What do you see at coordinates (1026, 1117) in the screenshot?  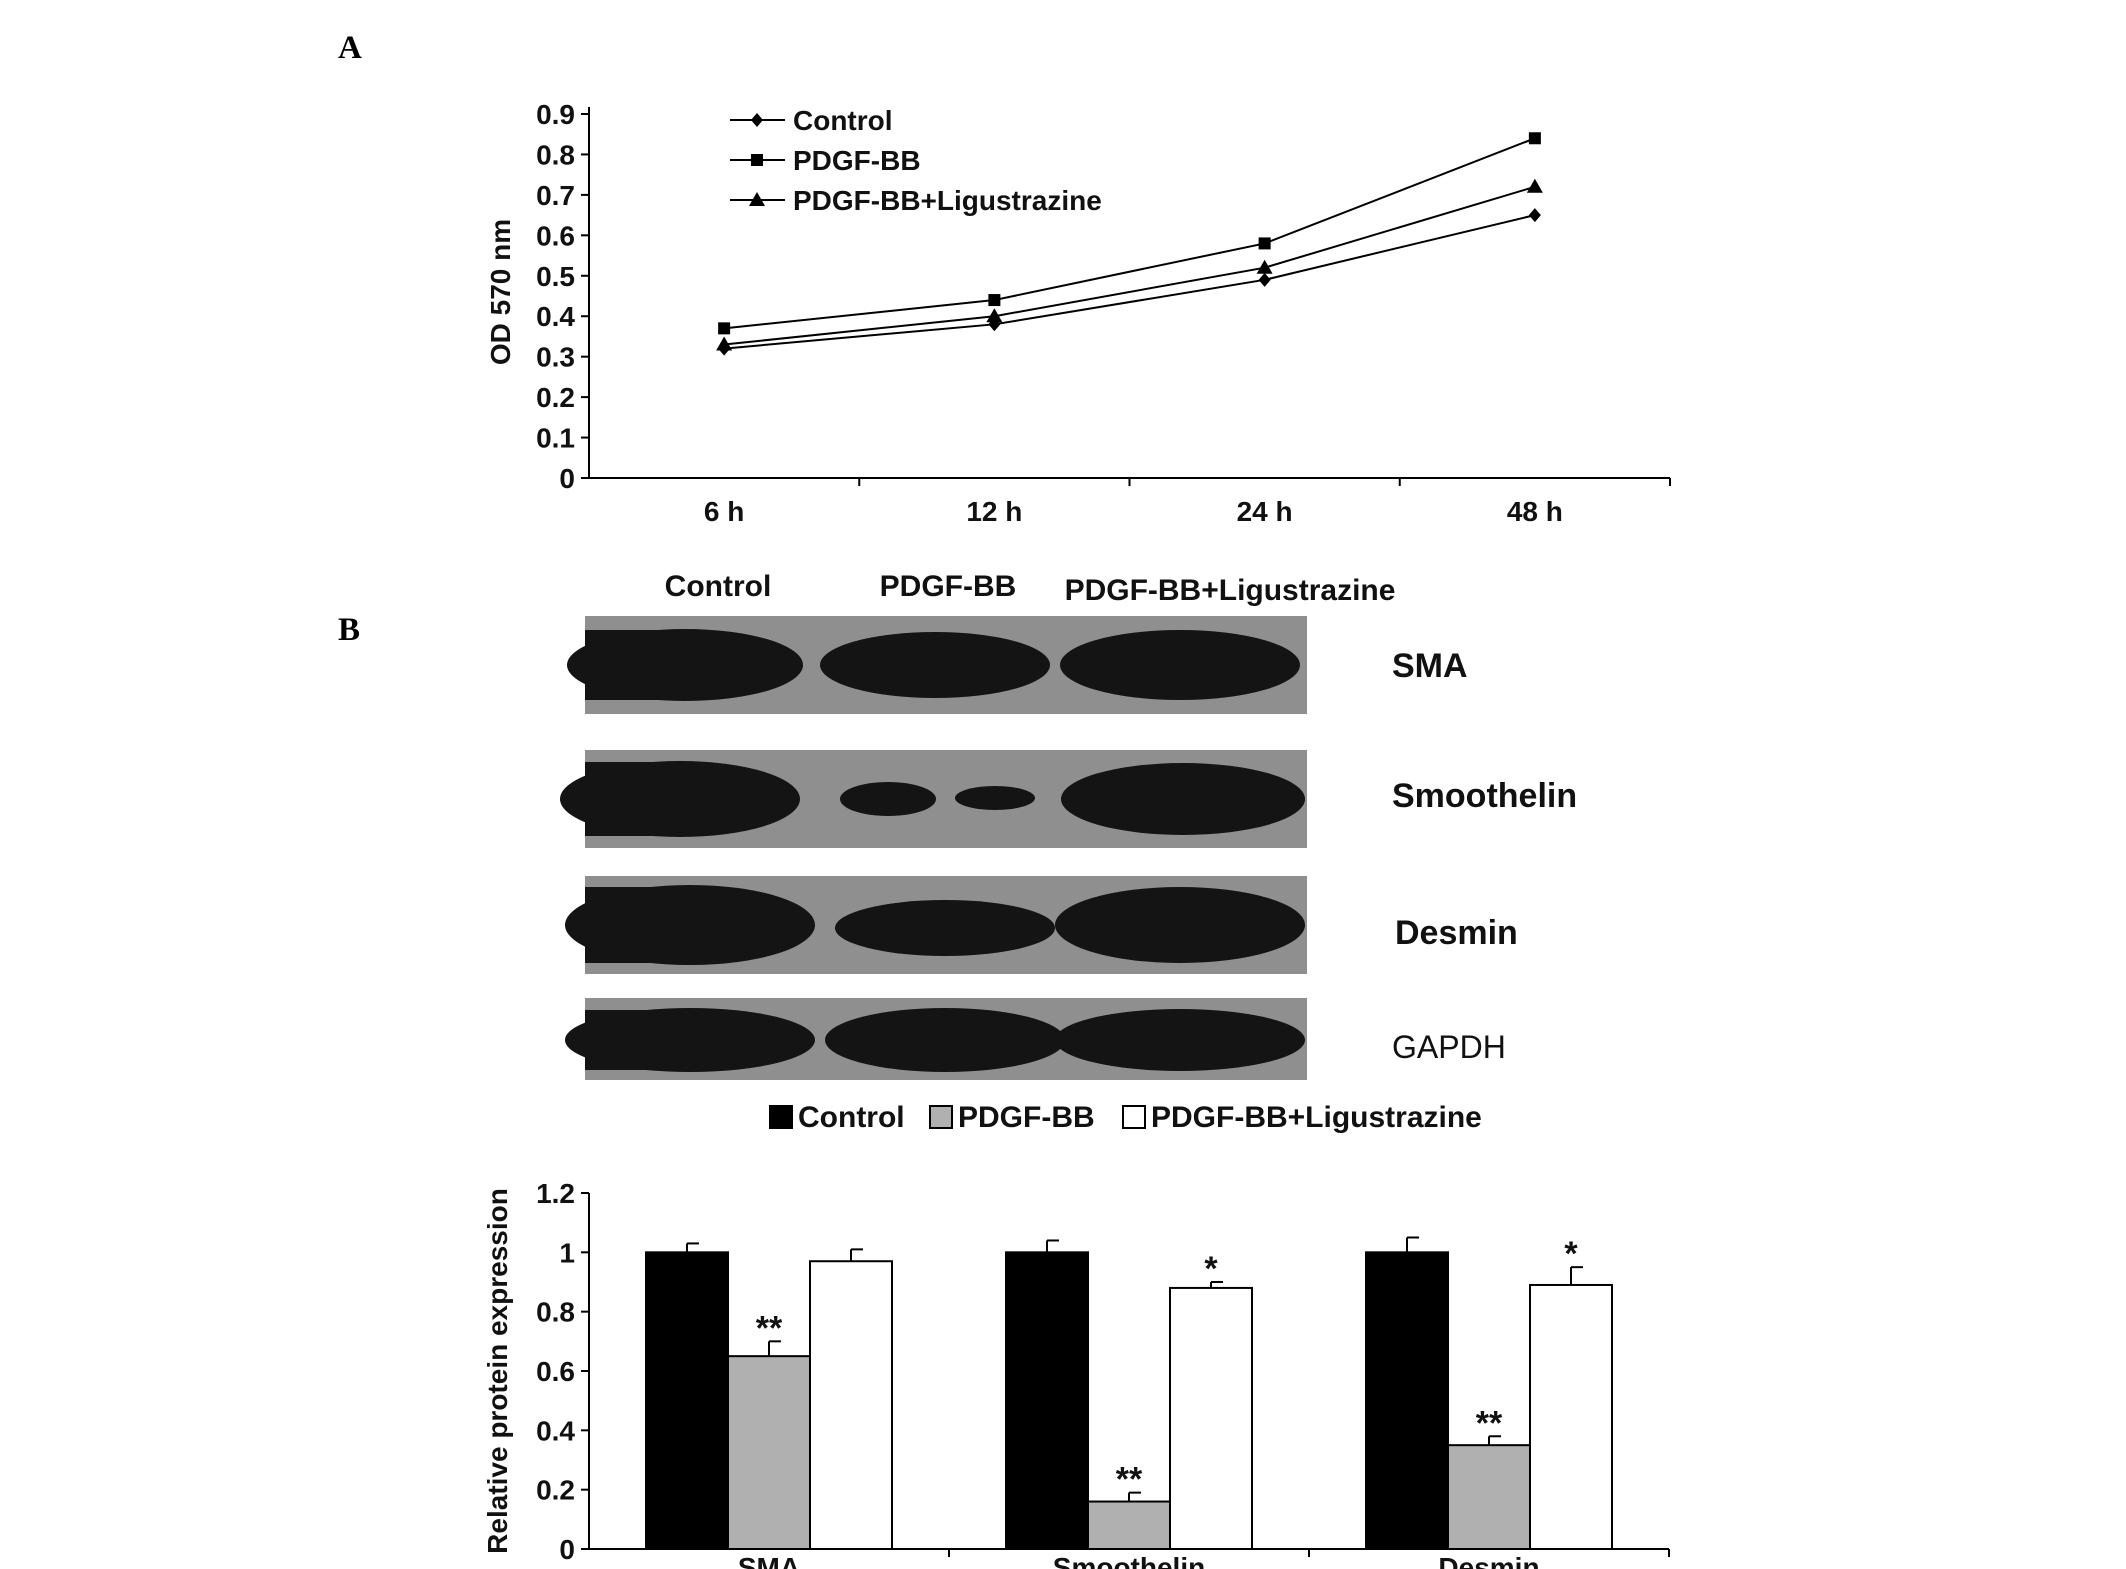 I see `bar-legend-label-pdgf-bb: PDGF-BB` at bounding box center [1026, 1117].